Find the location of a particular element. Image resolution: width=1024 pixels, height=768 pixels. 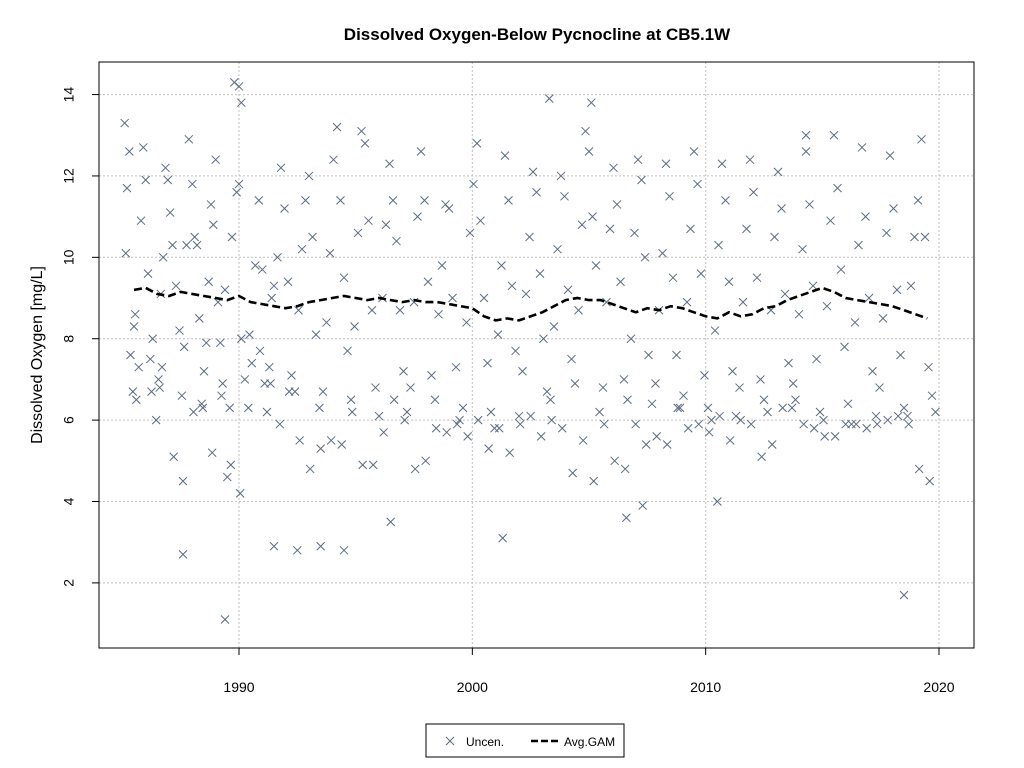

x-axis: 1990 2000 2010 2020 is located at coordinates (589, 671).